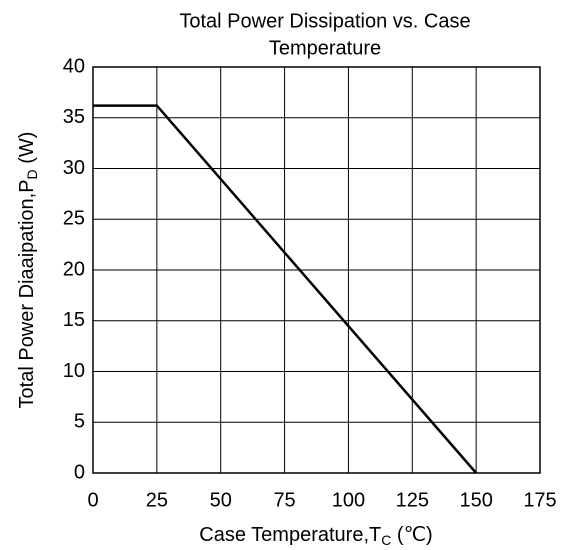 This screenshot has width=568, height=550. I want to click on chart-title: Total Power Dissipation vs. Case, so click(324, 21).